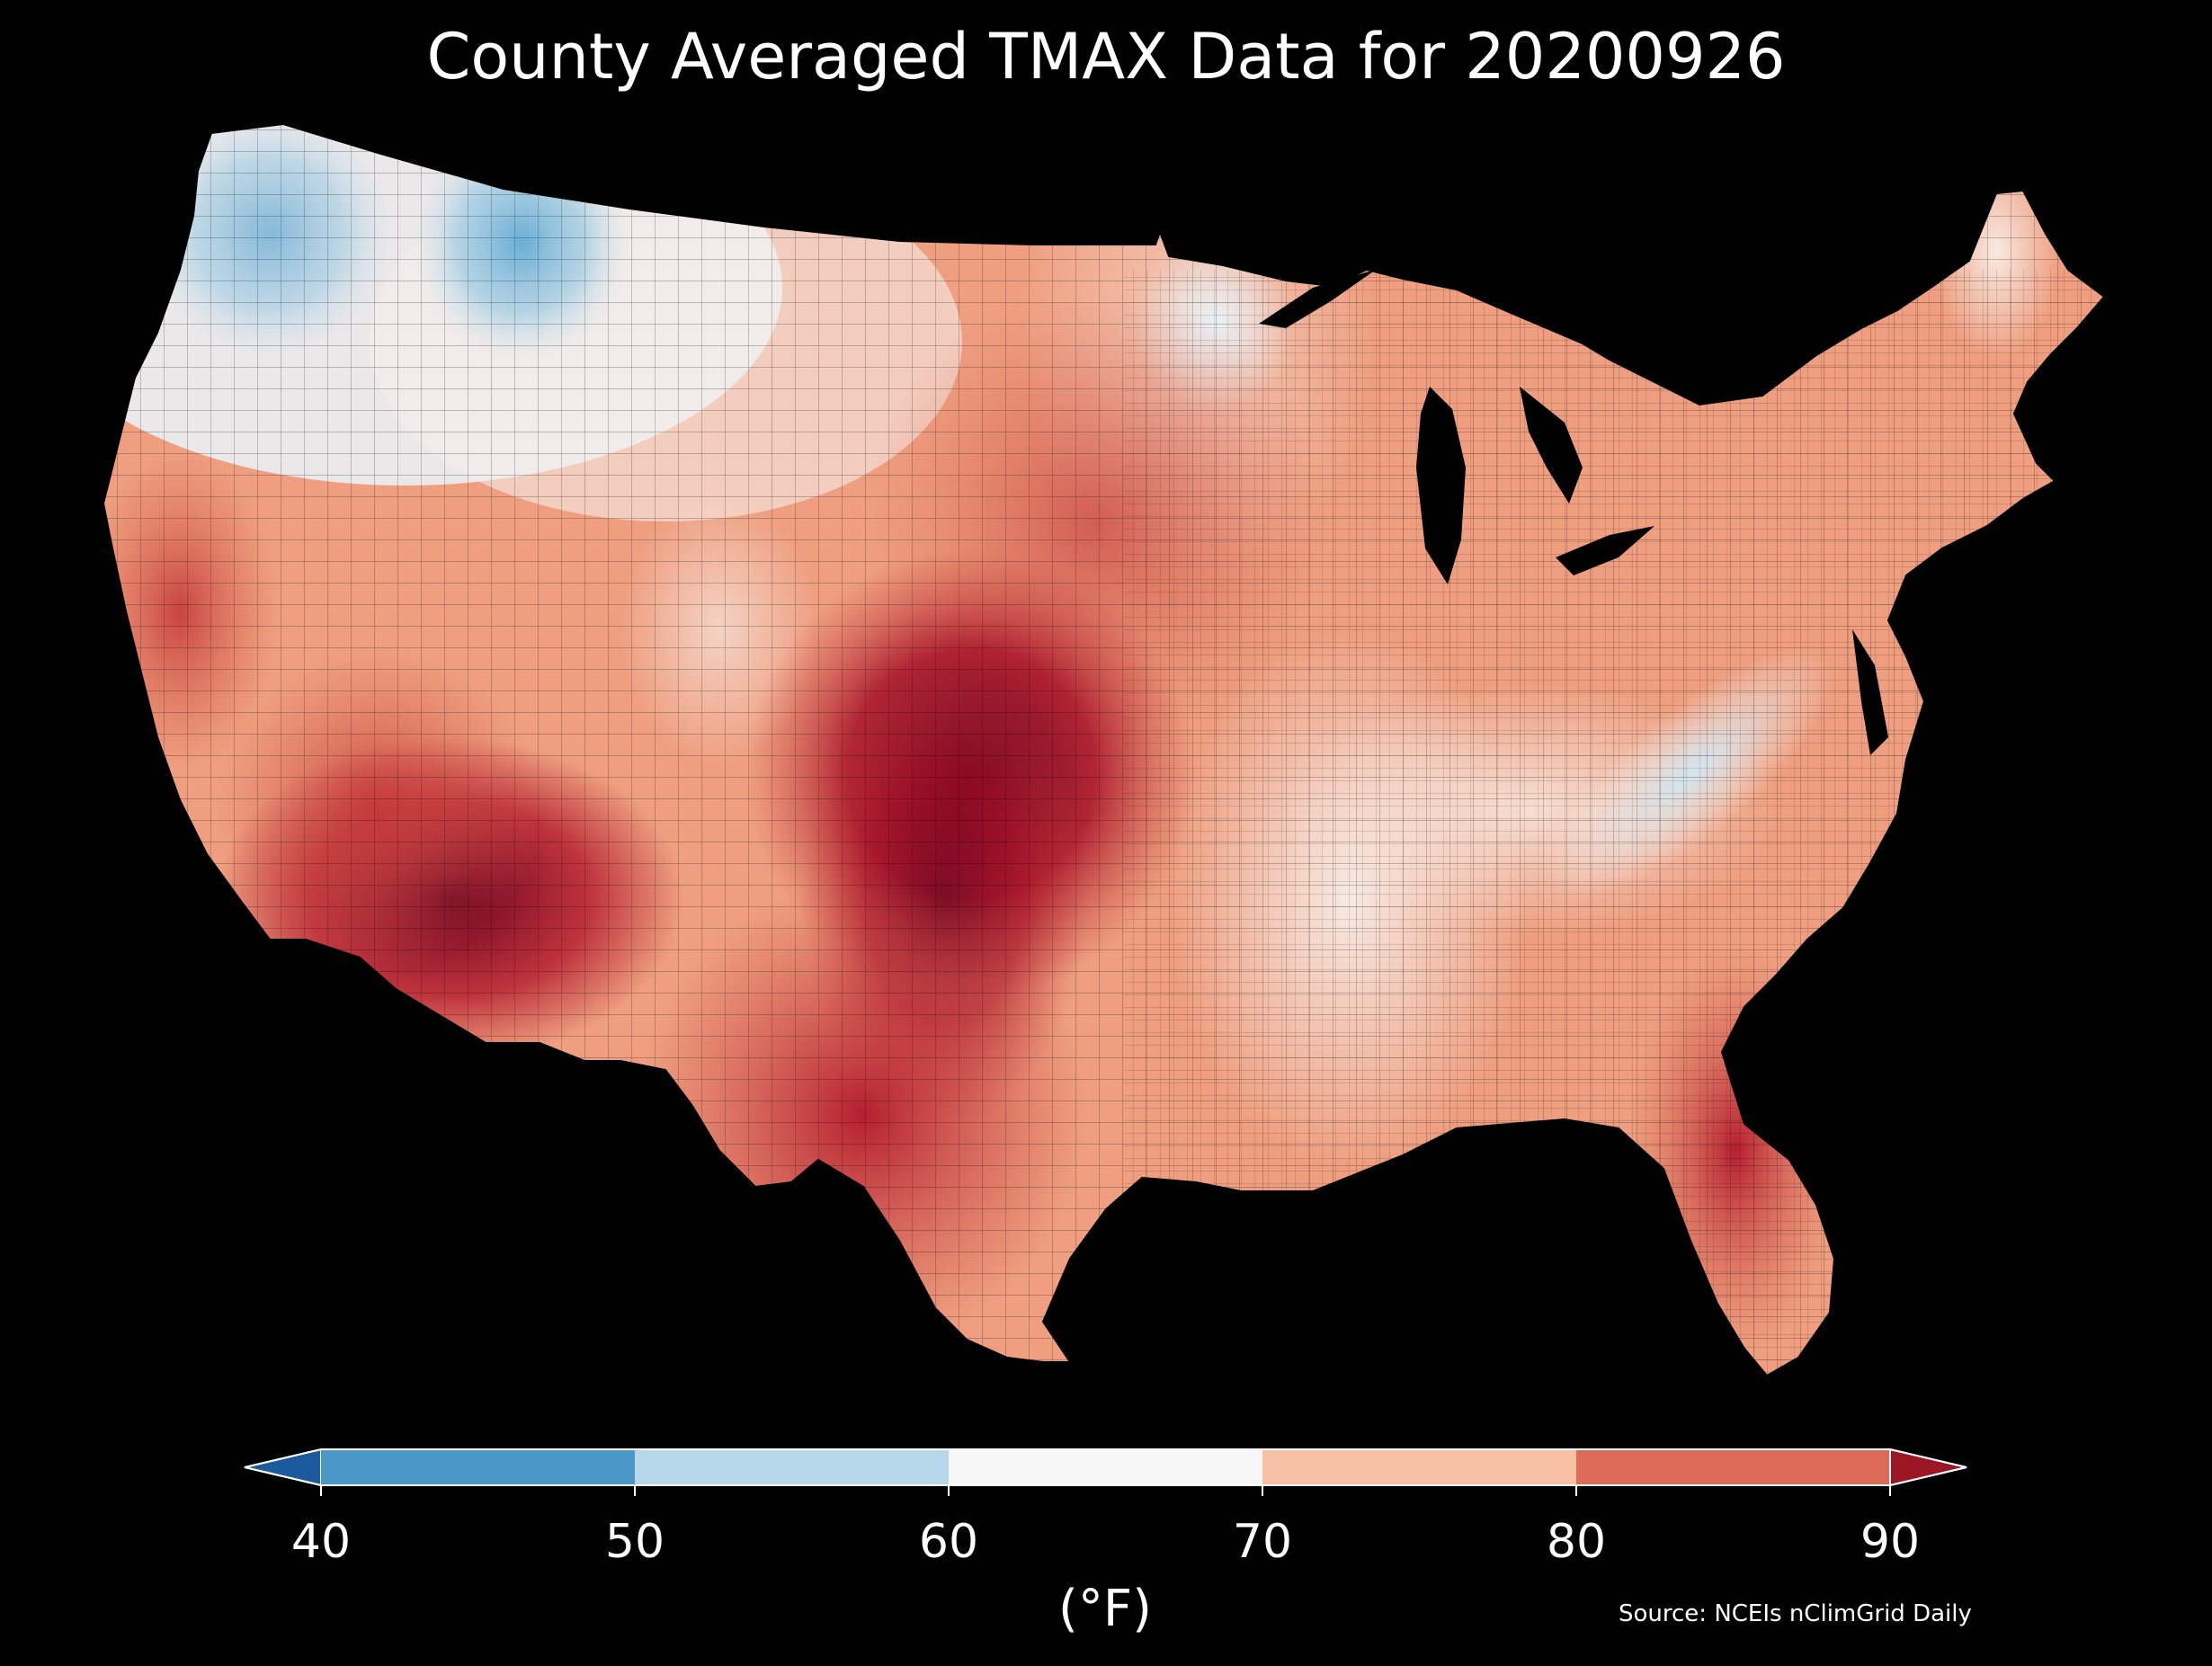  What do you see at coordinates (1890, 1542) in the screenshot?
I see `colorbar-tick-label: 90` at bounding box center [1890, 1542].